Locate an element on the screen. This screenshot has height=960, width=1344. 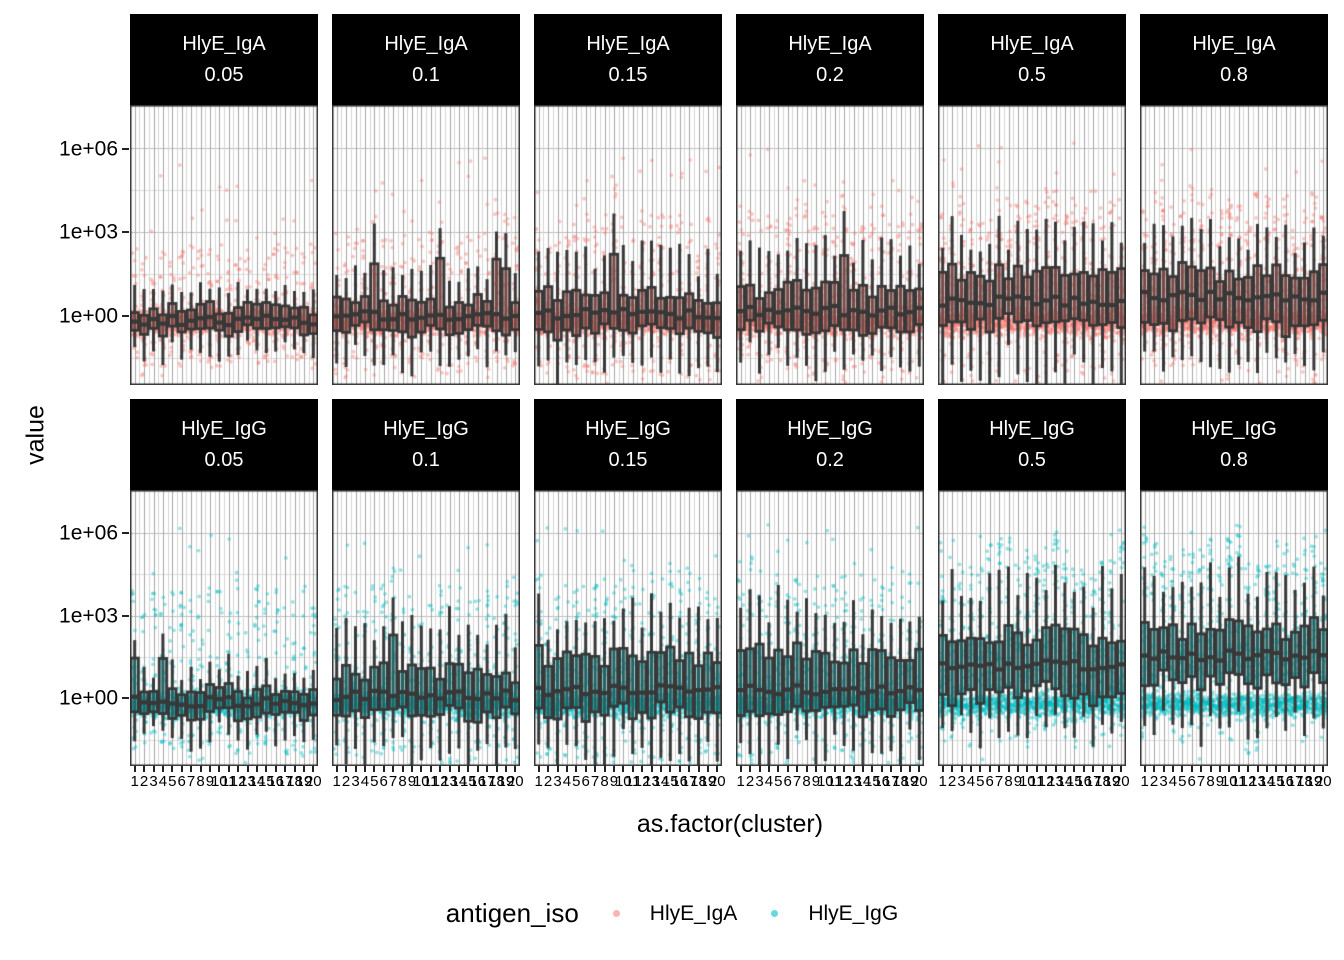
facet-strip: HlyE_IgG 0.1 is located at coordinates (426, 444).